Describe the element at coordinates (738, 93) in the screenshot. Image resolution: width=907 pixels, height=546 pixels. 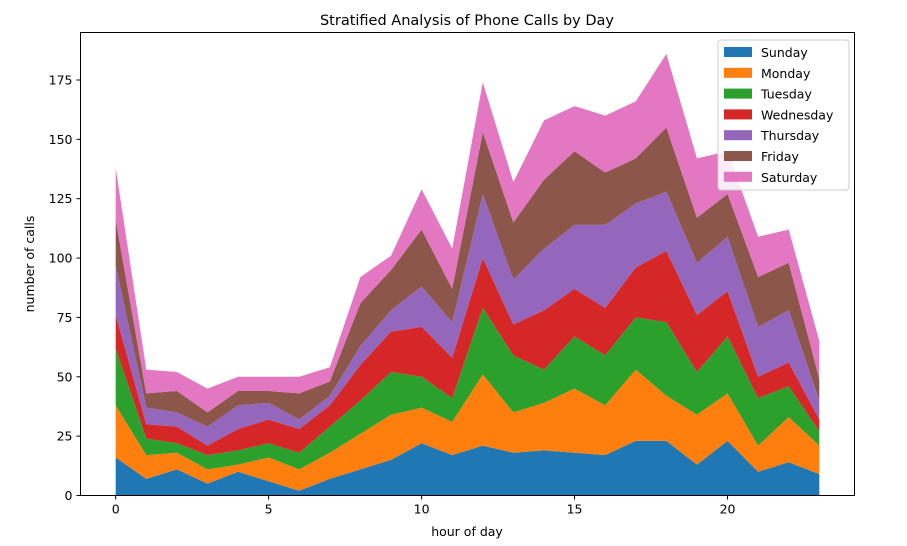
I see `legend-swatch-tuesday` at that location.